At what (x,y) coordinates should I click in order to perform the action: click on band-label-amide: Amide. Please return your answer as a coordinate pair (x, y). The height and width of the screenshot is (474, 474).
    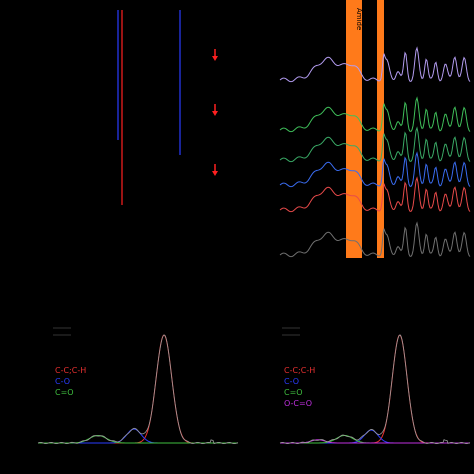
    Looking at the image, I should click on (359, 19).